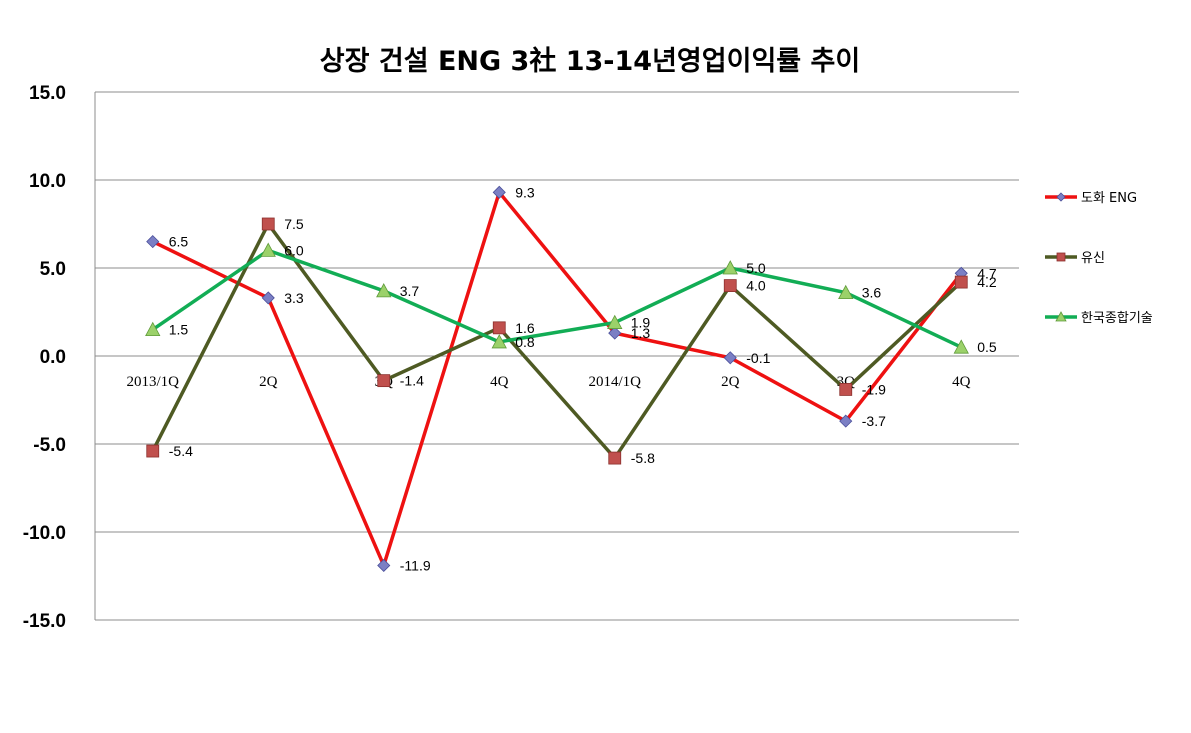  Describe the element at coordinates (412, 381) in the screenshot. I see `data-label: -1.4` at that location.